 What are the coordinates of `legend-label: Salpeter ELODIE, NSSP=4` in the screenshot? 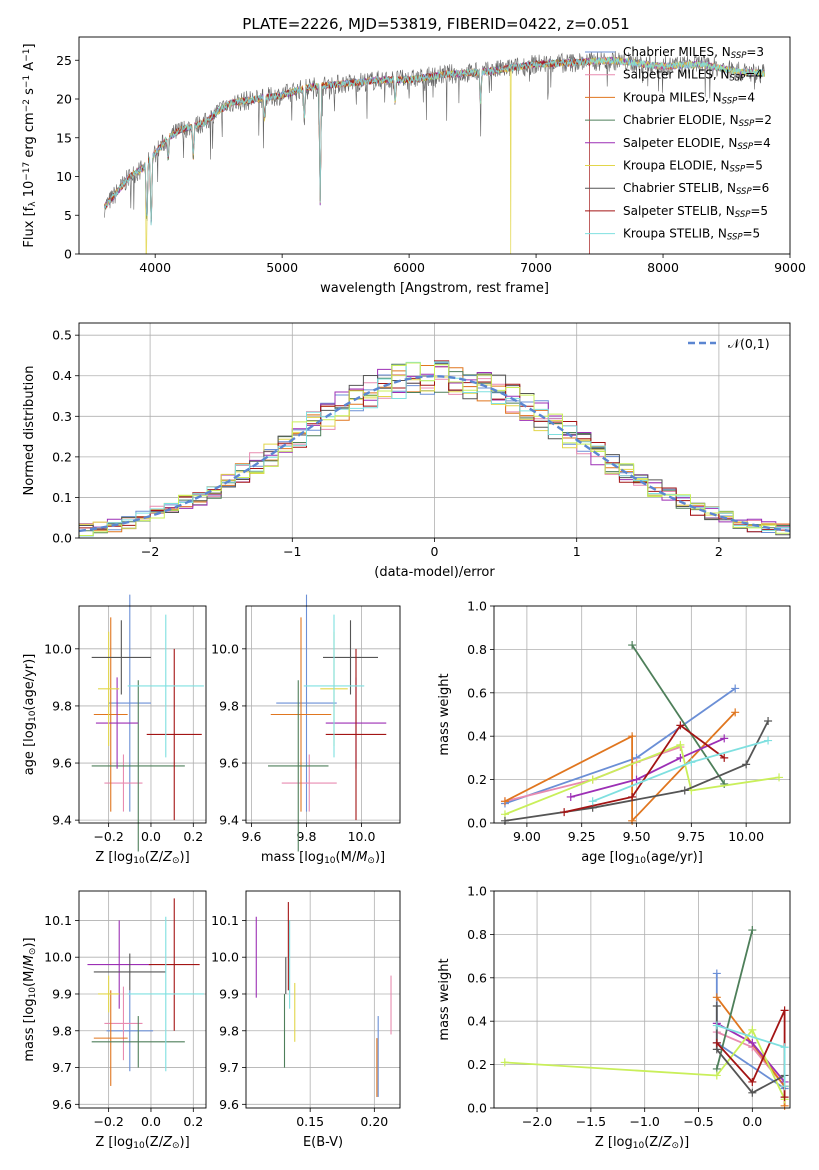 It's located at (697, 144).